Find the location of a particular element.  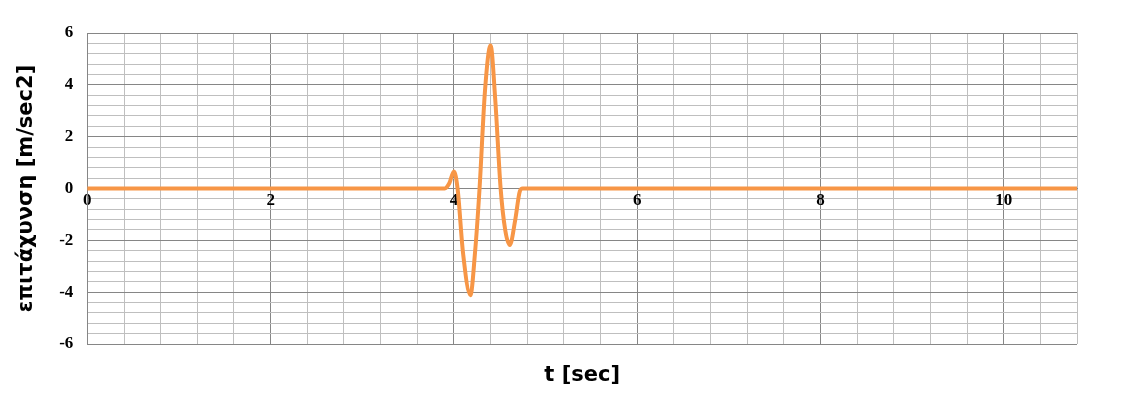

x-tick-label: 2 is located at coordinates (270, 200).